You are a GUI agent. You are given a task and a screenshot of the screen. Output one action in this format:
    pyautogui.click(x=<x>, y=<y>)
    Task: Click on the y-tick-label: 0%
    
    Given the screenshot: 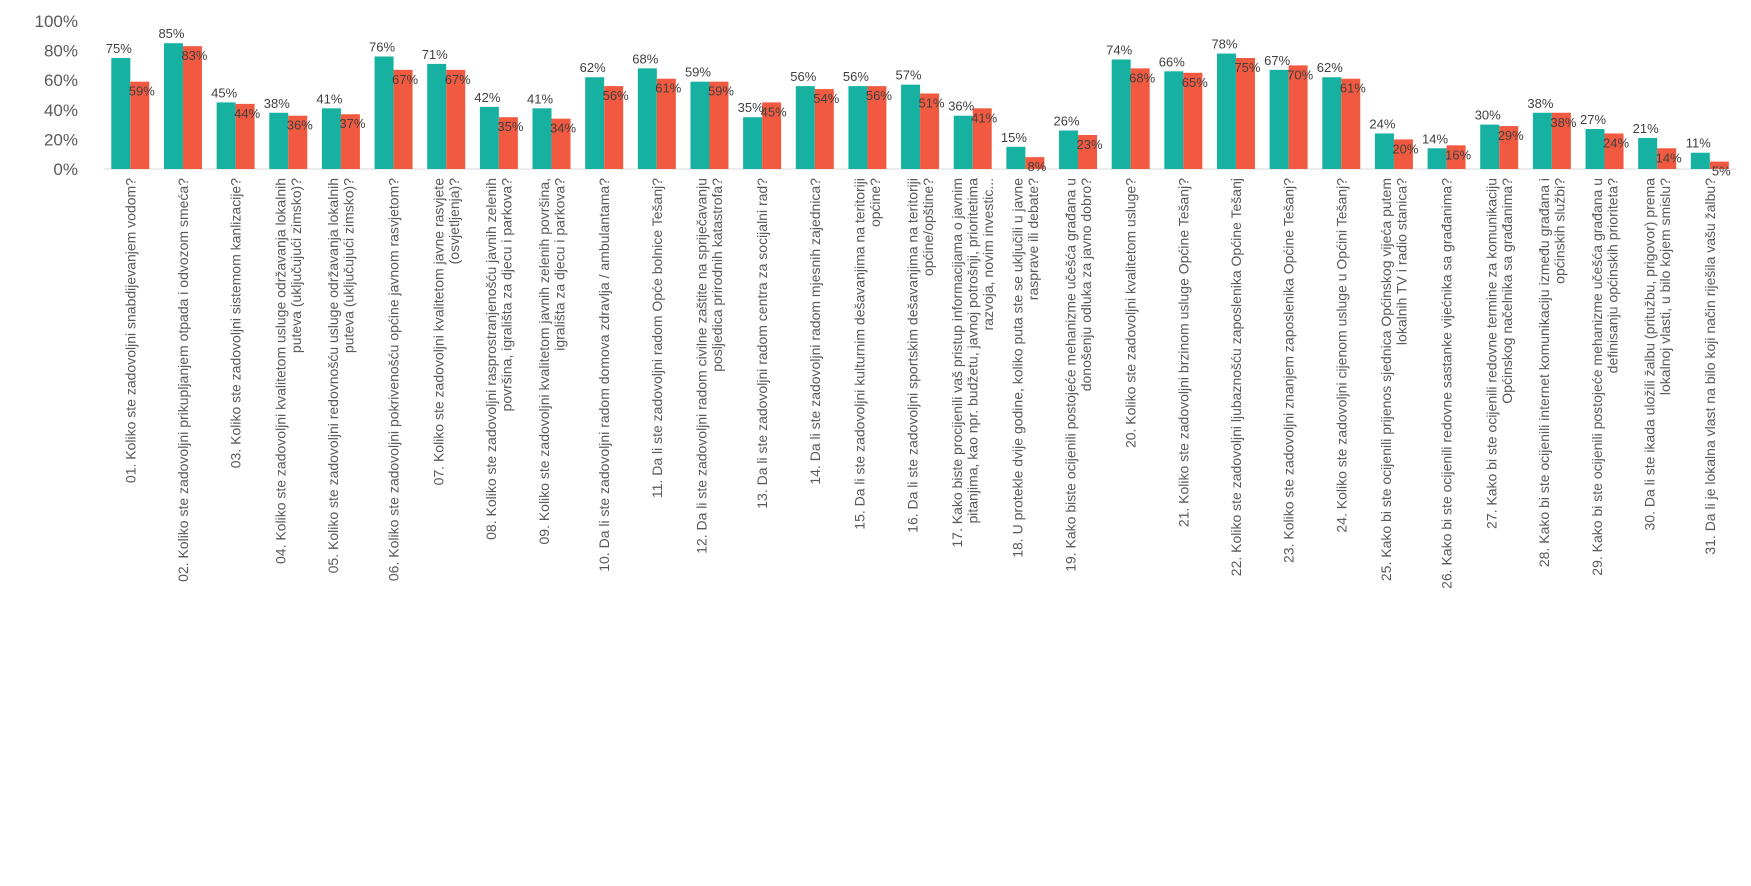 What is the action you would take?
    pyautogui.click(x=65, y=169)
    